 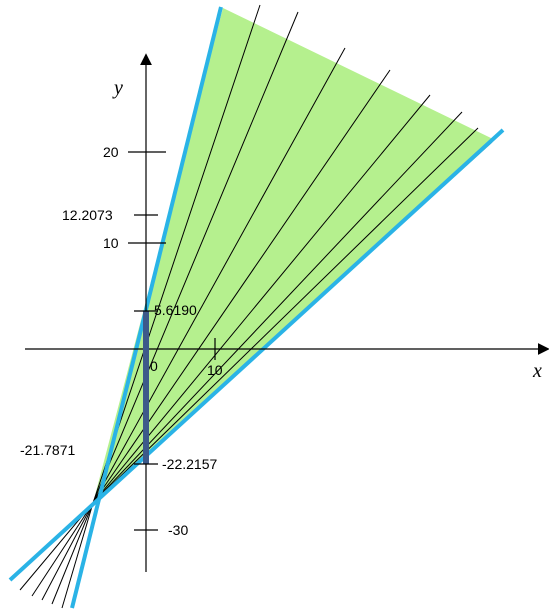 What do you see at coordinates (117, 88) in the screenshot?
I see `y-axis-label: y` at bounding box center [117, 88].